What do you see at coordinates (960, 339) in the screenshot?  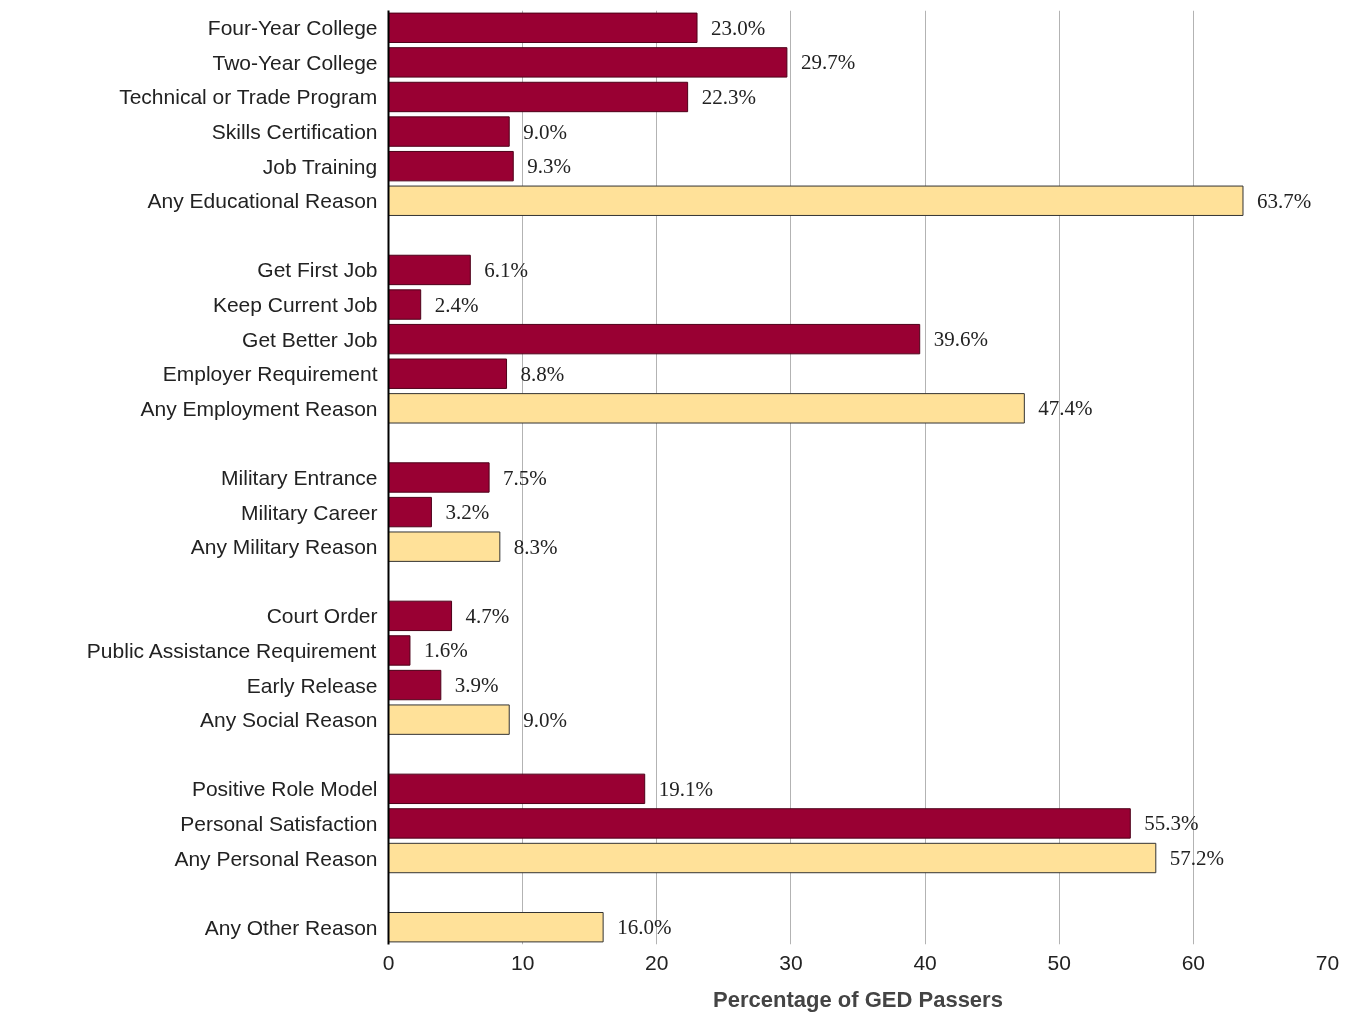 I see `data-label: 39.6%` at bounding box center [960, 339].